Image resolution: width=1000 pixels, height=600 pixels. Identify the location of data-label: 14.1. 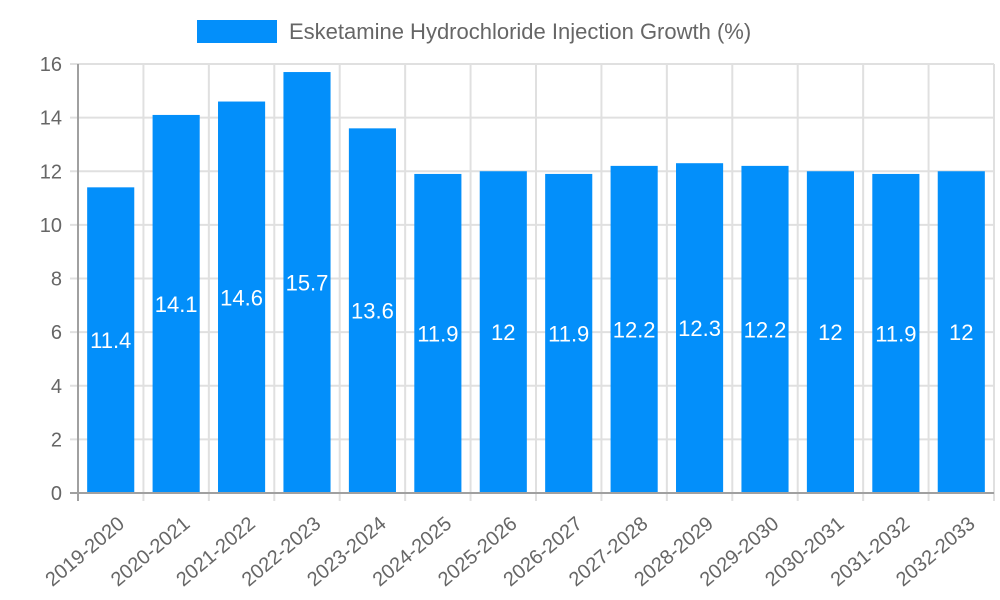
(176, 304).